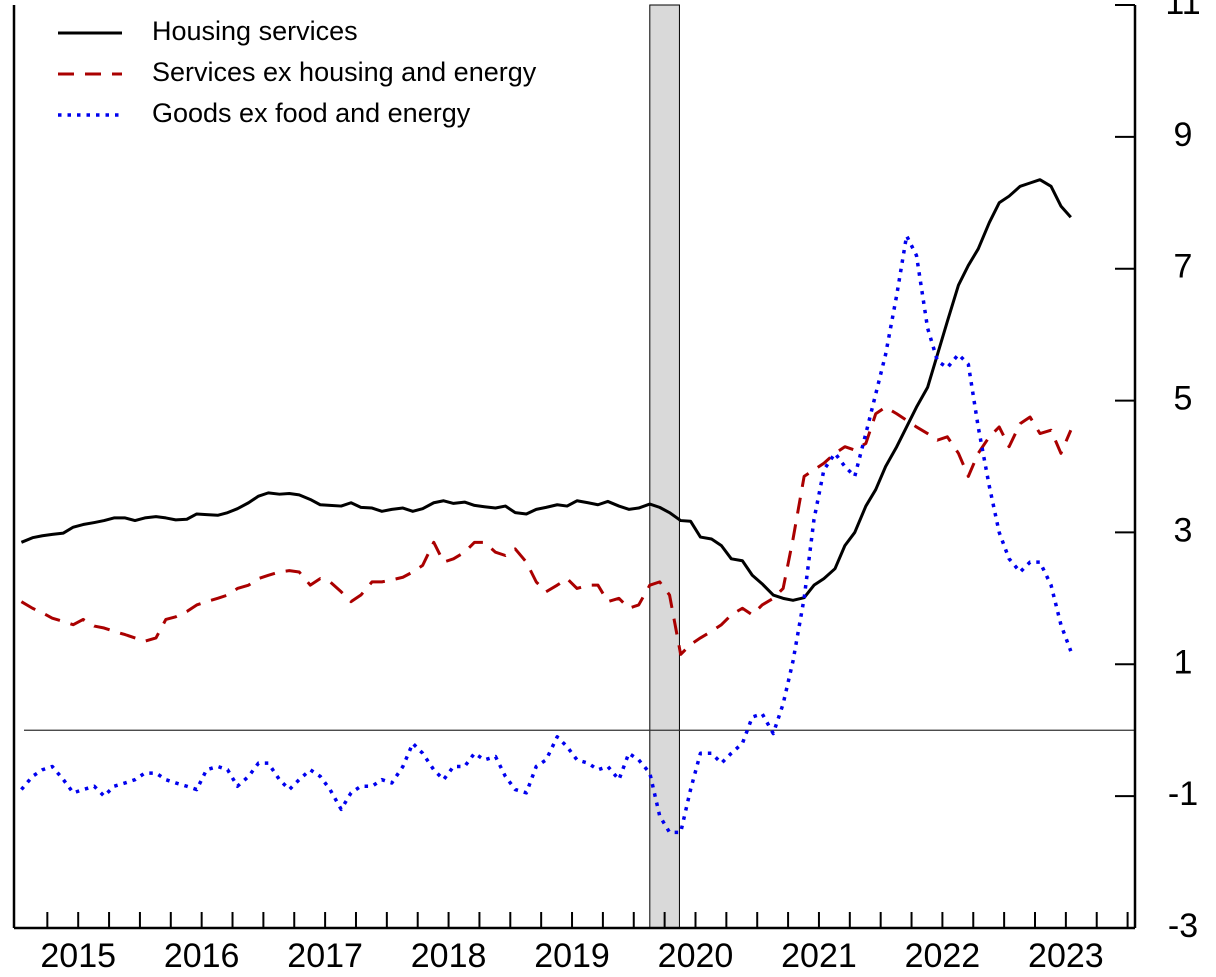 The width and height of the screenshot is (1216, 977). I want to click on legend-label: Goods ex food and energy, so click(311, 113).